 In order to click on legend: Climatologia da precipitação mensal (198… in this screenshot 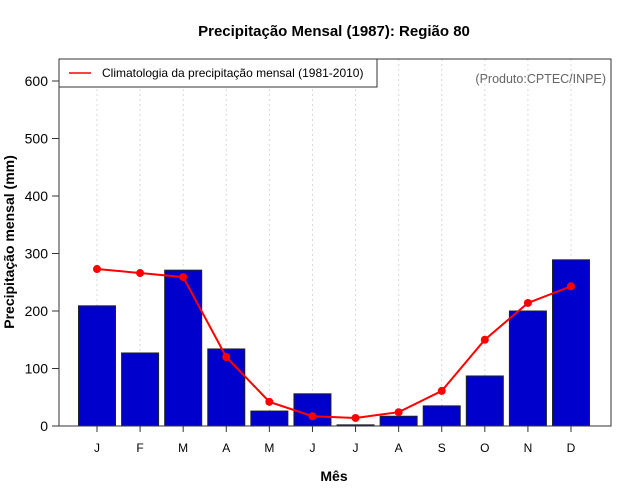, I will do `click(218, 73)`.